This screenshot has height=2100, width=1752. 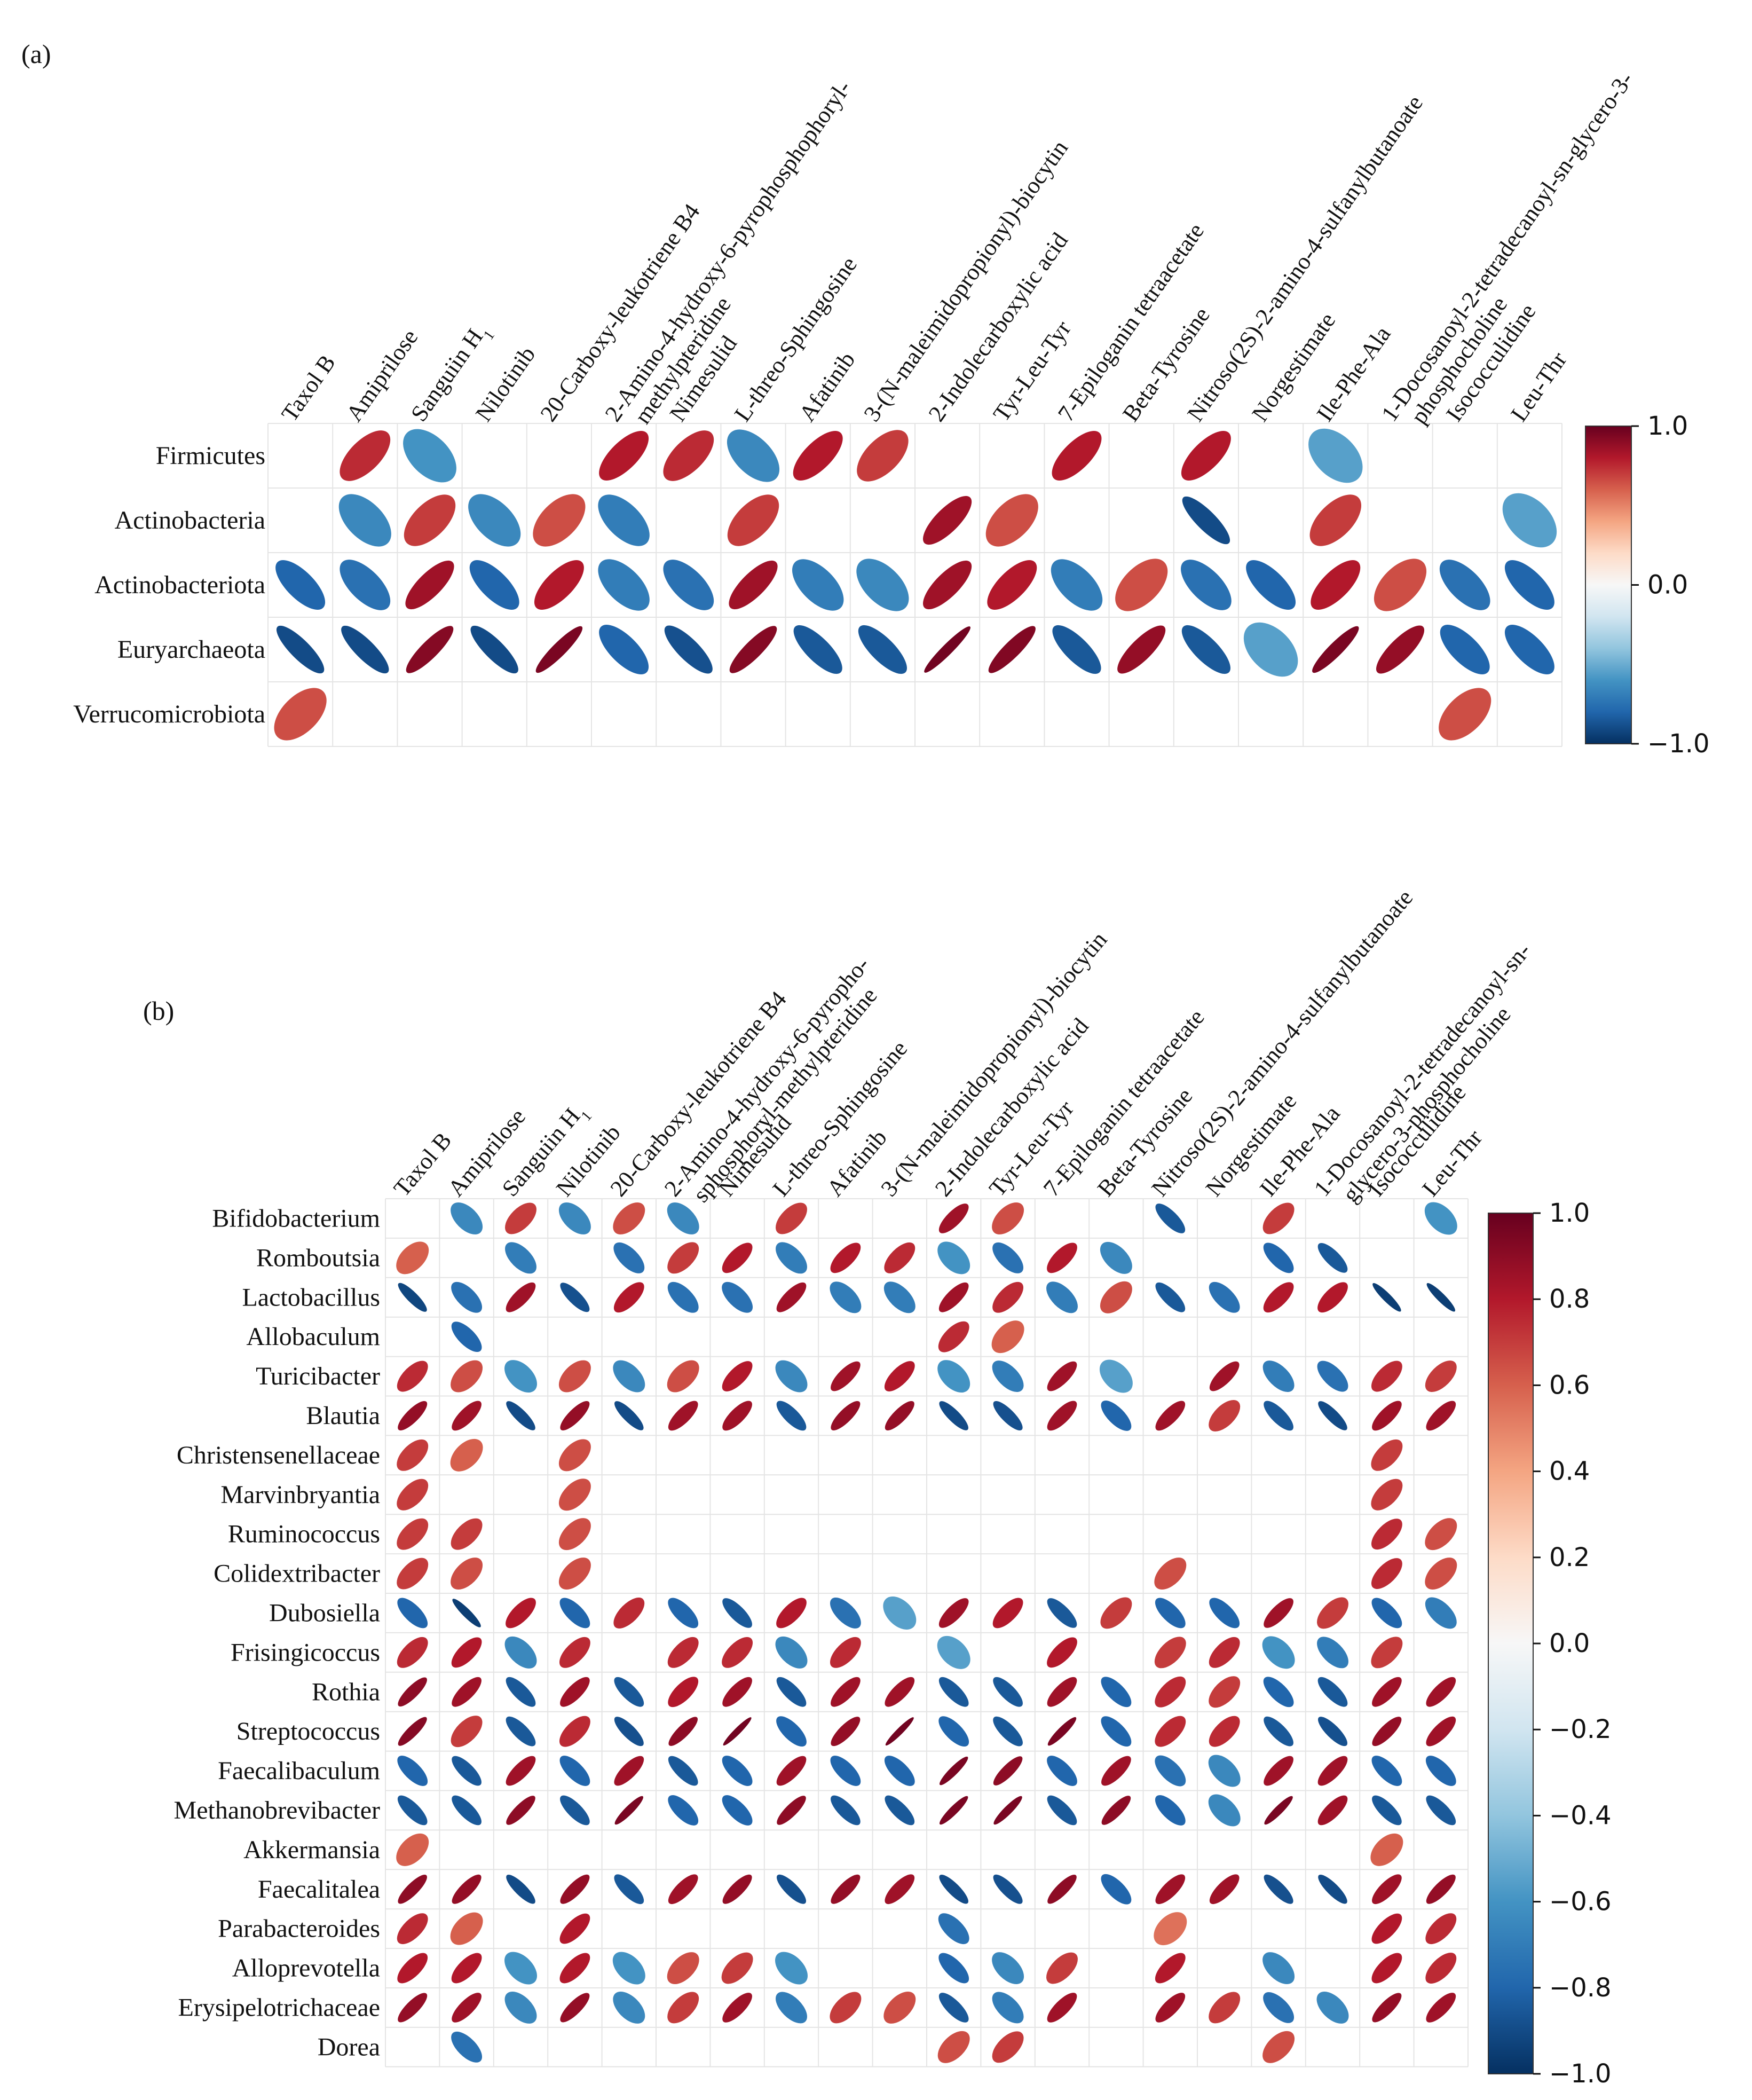 I want to click on colorbar-gradient, so click(x=1608, y=585).